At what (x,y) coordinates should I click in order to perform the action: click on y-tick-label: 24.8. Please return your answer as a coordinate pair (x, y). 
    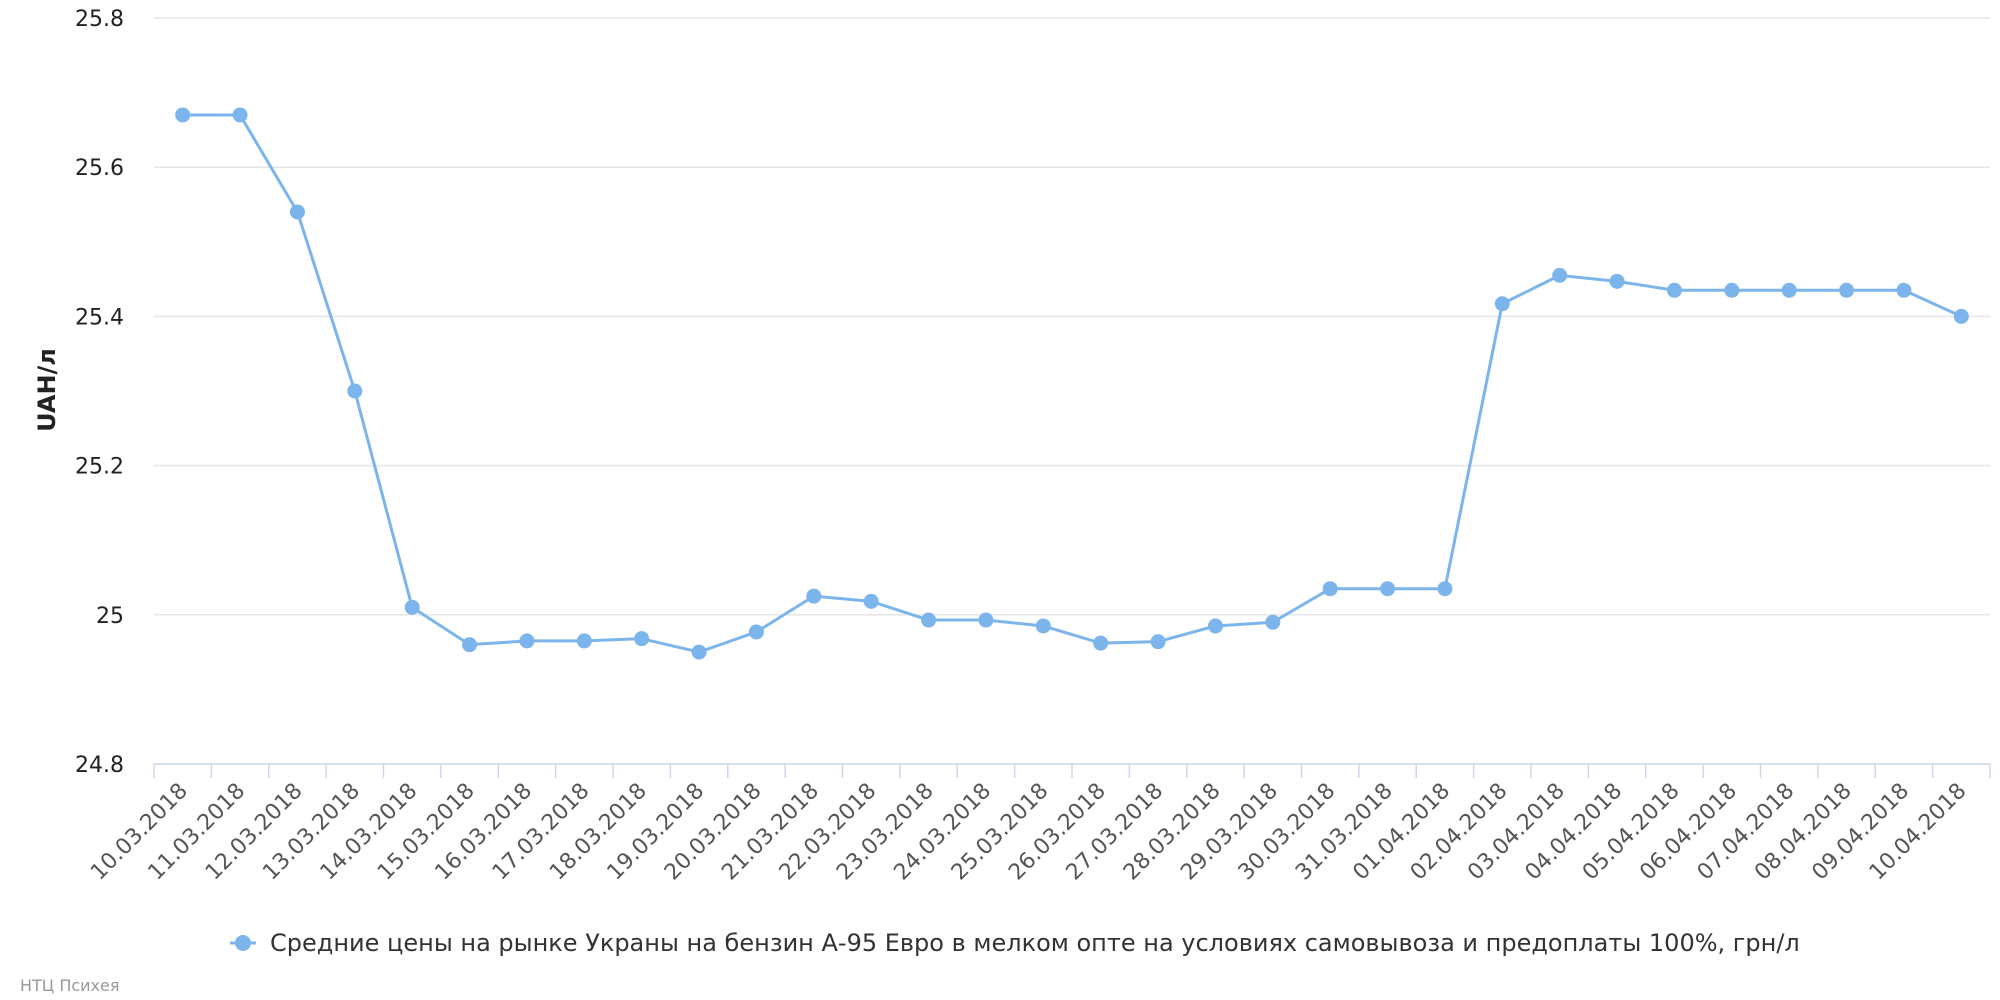
    Looking at the image, I should click on (99, 765).